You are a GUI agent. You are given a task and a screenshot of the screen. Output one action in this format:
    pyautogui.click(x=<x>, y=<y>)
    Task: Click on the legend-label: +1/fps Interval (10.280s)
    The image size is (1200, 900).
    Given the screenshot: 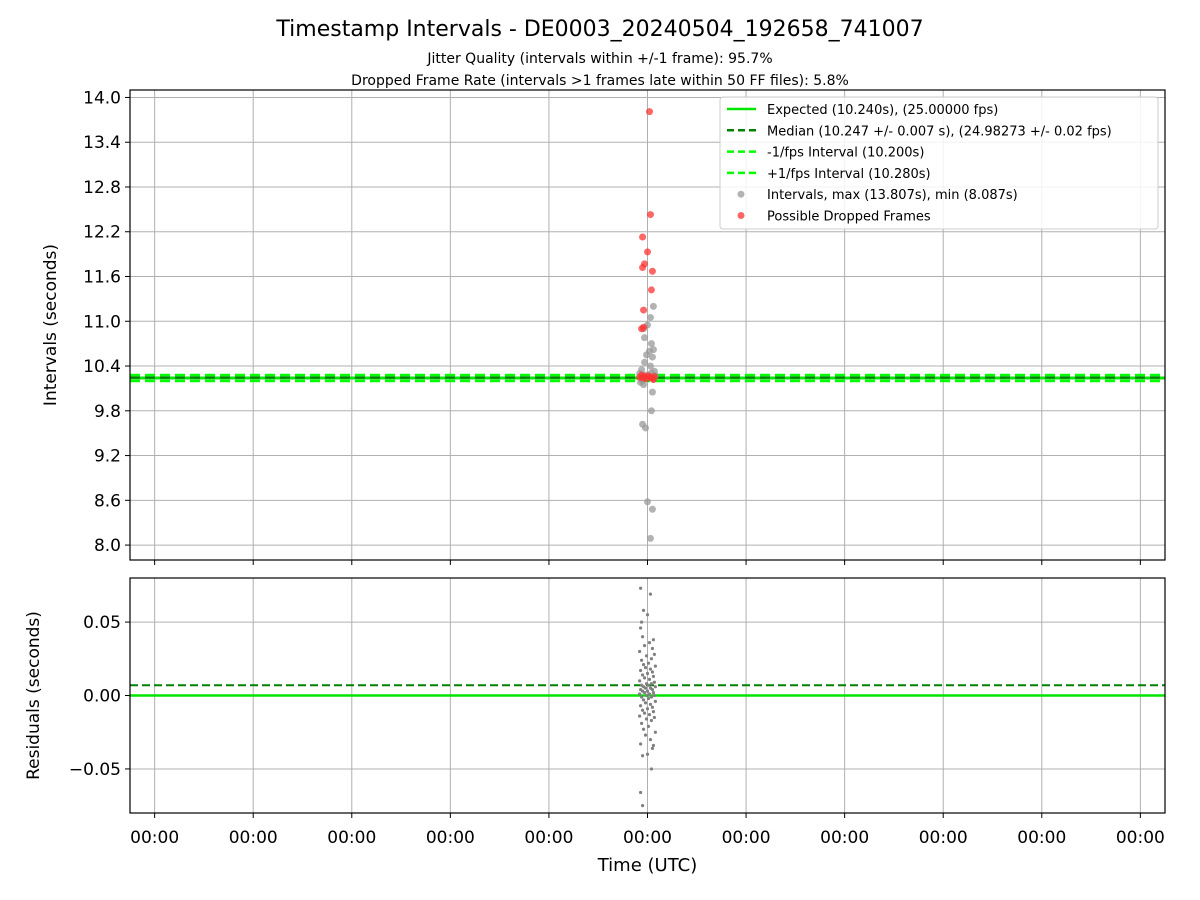 What is the action you would take?
    pyautogui.click(x=849, y=174)
    